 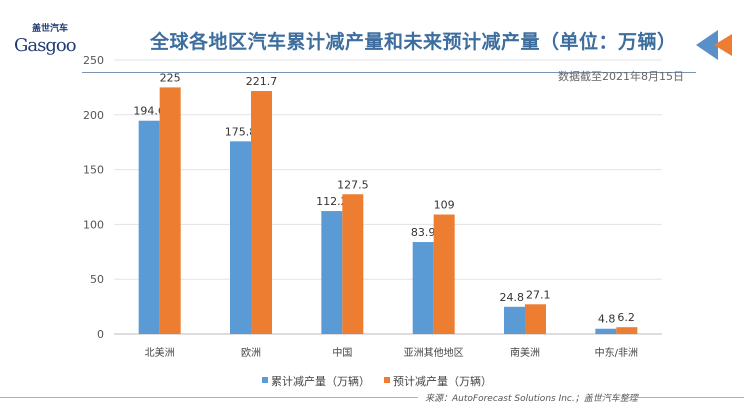 I want to click on x-tick-label: 中东/非洲, so click(x=616, y=352).